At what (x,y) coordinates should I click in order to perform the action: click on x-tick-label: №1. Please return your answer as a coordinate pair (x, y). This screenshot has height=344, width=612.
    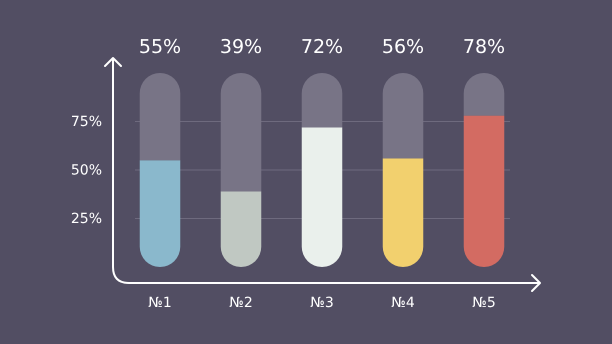
    Looking at the image, I should click on (160, 302).